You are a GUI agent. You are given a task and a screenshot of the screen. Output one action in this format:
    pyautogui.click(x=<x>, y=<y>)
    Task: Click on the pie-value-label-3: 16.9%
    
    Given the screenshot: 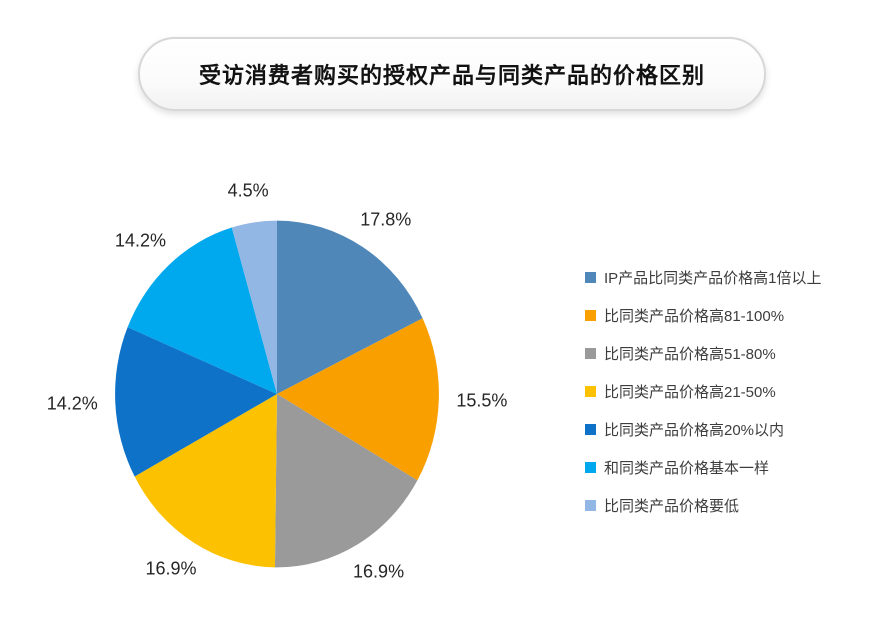 What is the action you would take?
    pyautogui.click(x=379, y=571)
    